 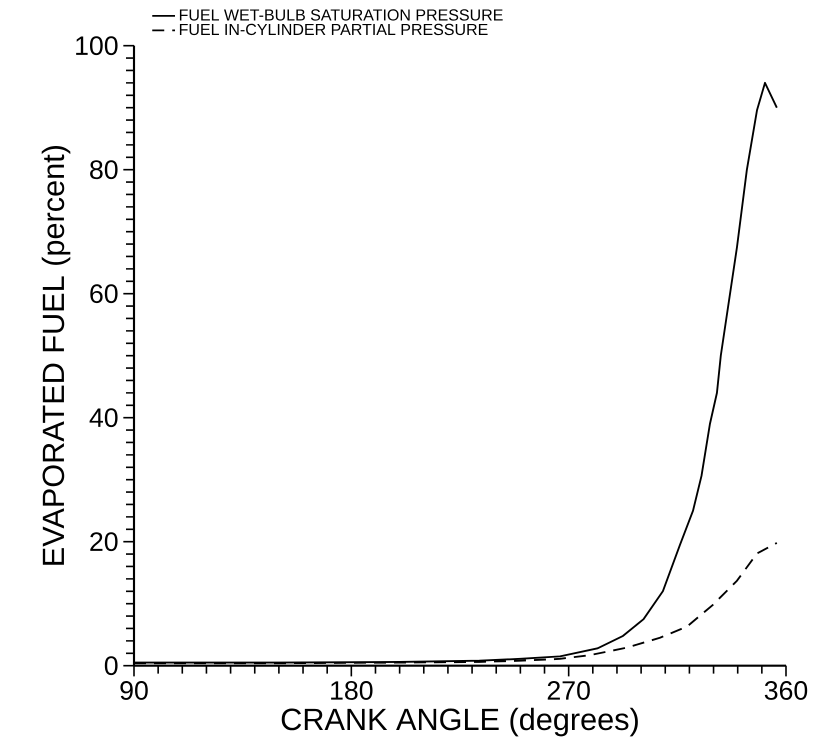 What do you see at coordinates (334, 30) in the screenshot?
I see `legend-label: FUEL IN-CYLINDER PARTIAL PRESSURE` at bounding box center [334, 30].